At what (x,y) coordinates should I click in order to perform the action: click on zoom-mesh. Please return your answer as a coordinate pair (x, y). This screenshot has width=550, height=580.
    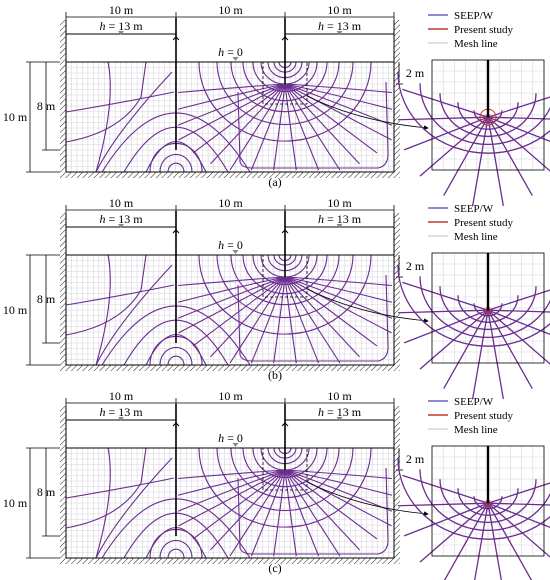
    Looking at the image, I should click on (488, 115).